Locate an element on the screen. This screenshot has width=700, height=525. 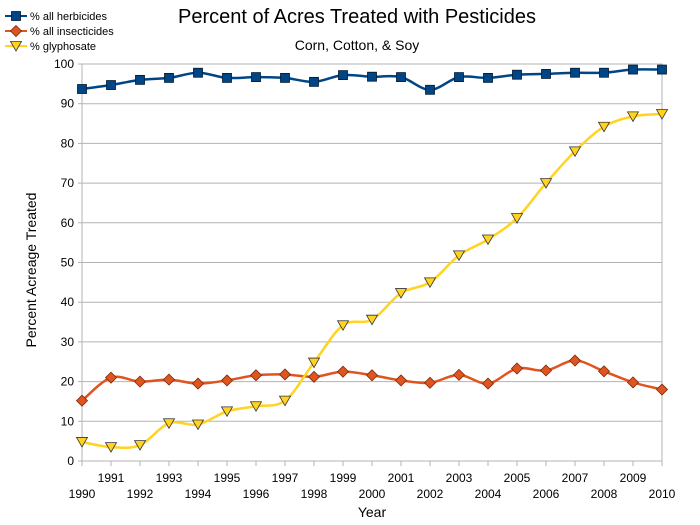
x-tick-label: 2007 is located at coordinates (575, 478).